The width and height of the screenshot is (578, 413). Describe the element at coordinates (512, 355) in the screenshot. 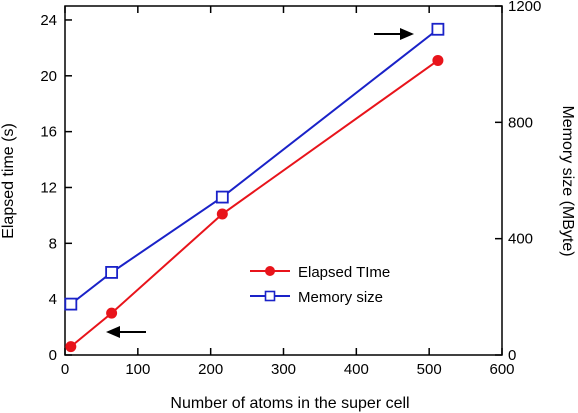

I see `y2-tick-label: 0` at that location.